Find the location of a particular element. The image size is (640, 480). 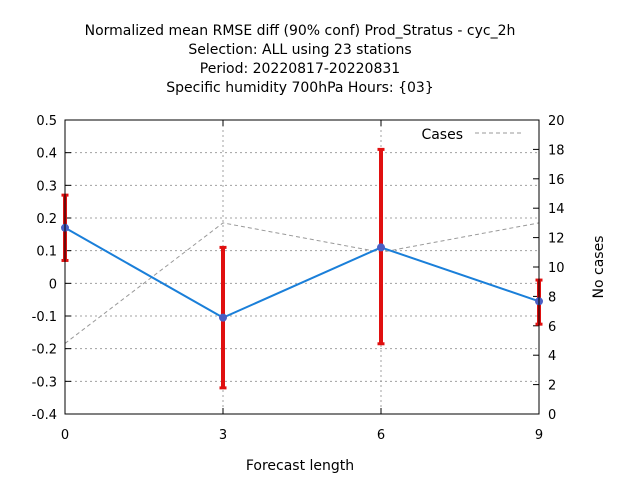

y2-tick-label: 4 is located at coordinates (552, 356).